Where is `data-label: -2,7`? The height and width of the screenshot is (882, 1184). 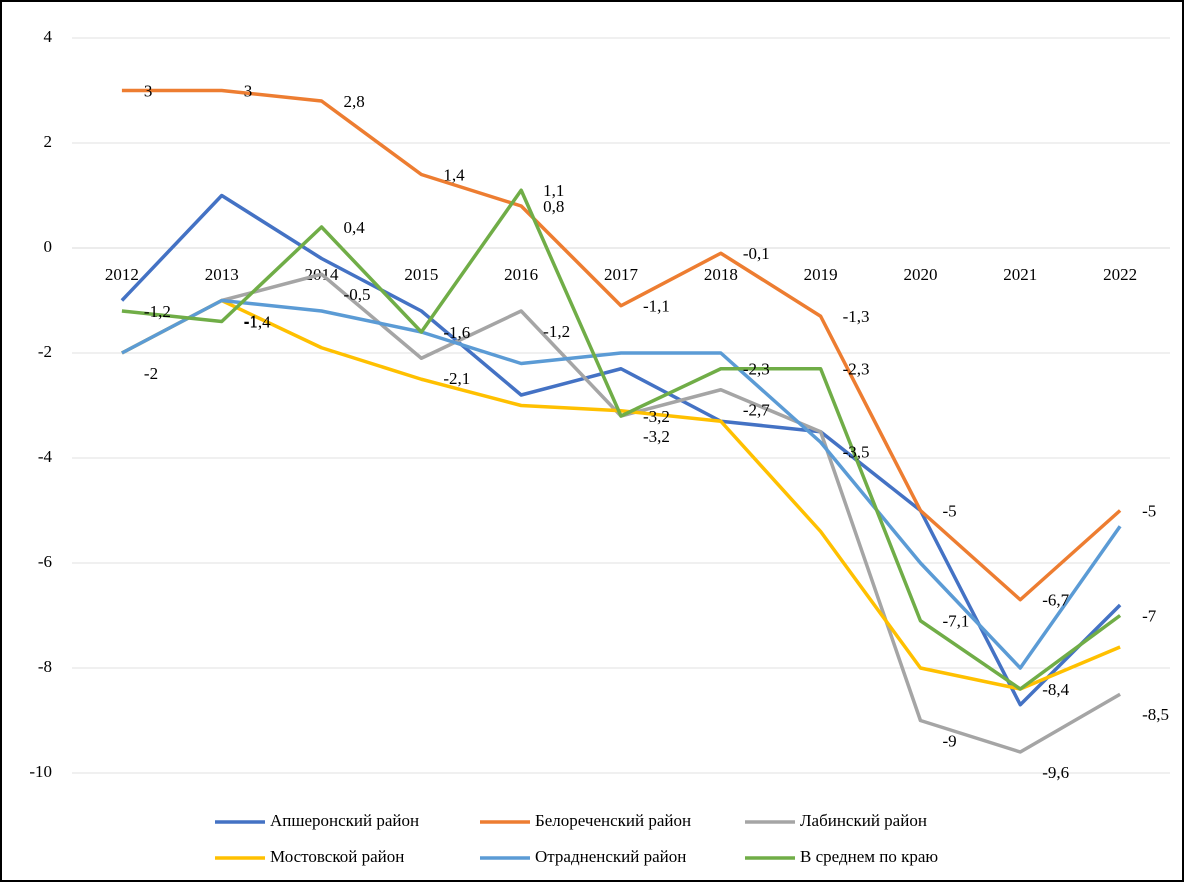 data-label: -2,7 is located at coordinates (756, 410).